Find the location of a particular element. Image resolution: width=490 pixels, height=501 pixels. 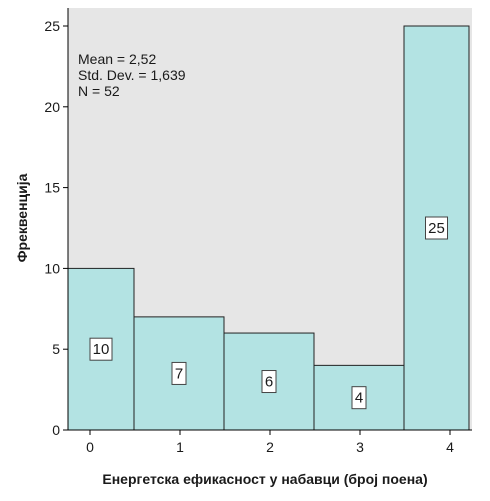

bar-label-text: 25 is located at coordinates (436, 228).